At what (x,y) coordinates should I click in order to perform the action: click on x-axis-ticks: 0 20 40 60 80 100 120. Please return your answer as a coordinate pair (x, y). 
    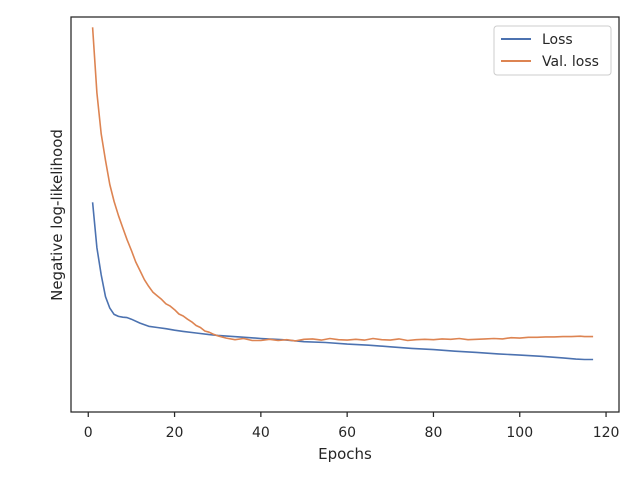
    Looking at the image, I should click on (352, 426).